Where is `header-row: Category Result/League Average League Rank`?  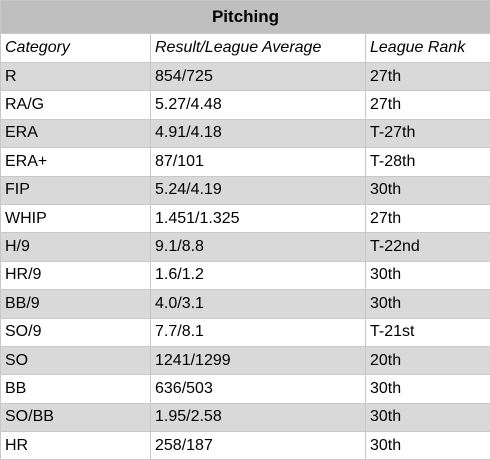
header-row: Category Result/League Average League Rank is located at coordinates (245, 48).